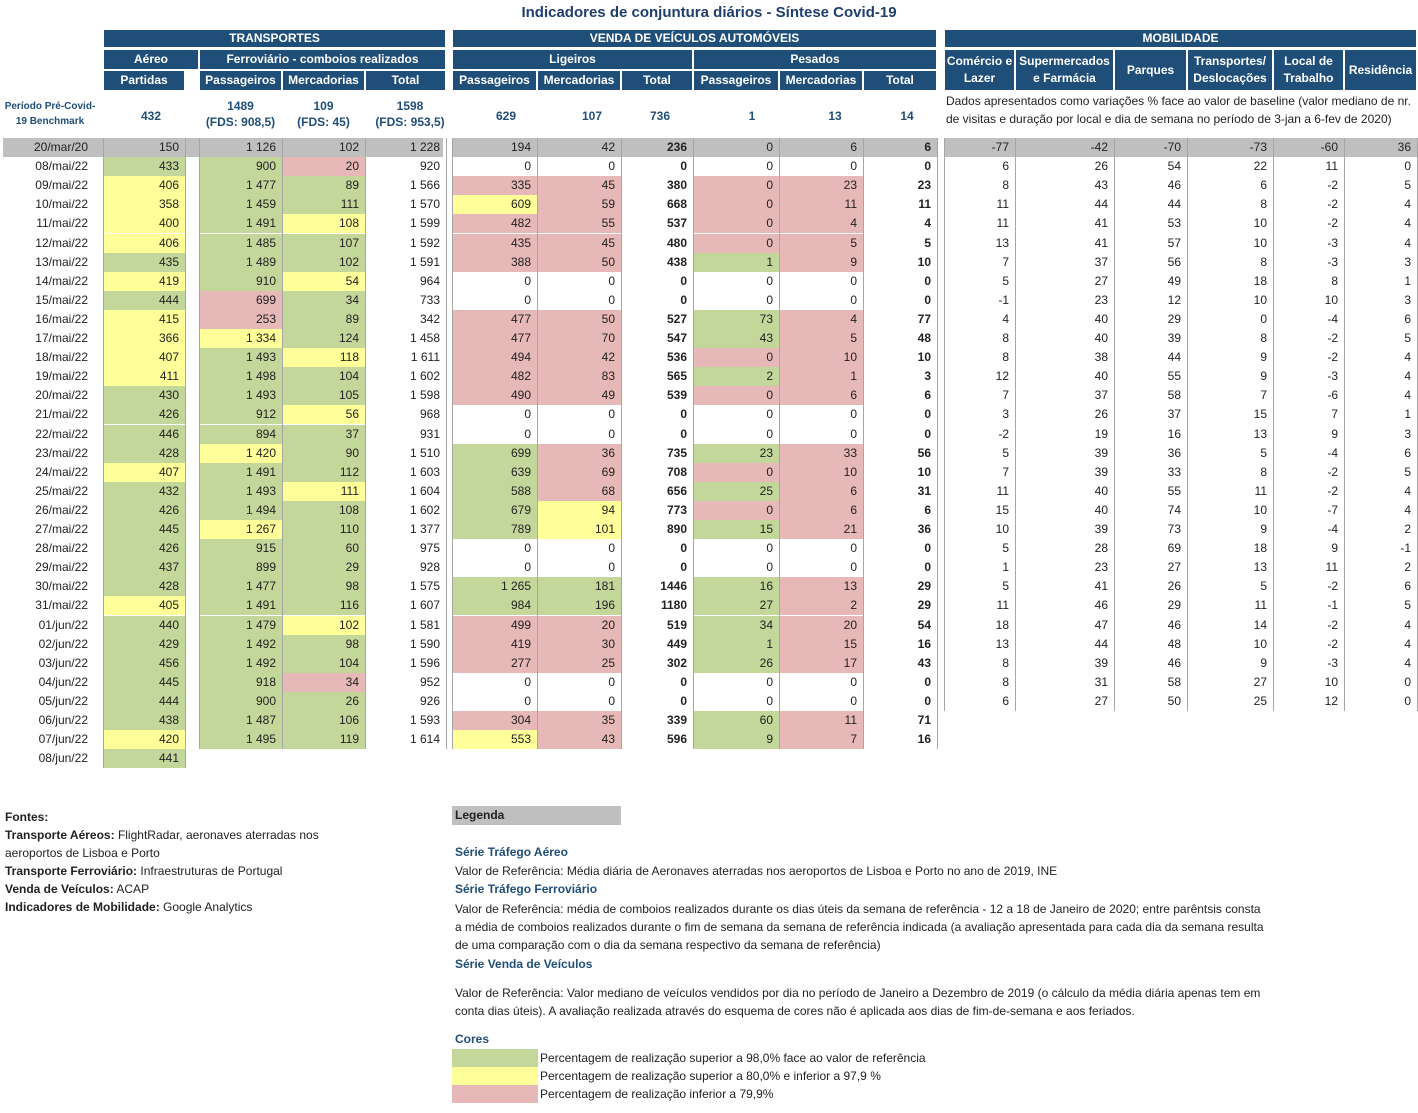  What do you see at coordinates (579, 491) in the screenshot?
I see `table-cell: 68` at bounding box center [579, 491].